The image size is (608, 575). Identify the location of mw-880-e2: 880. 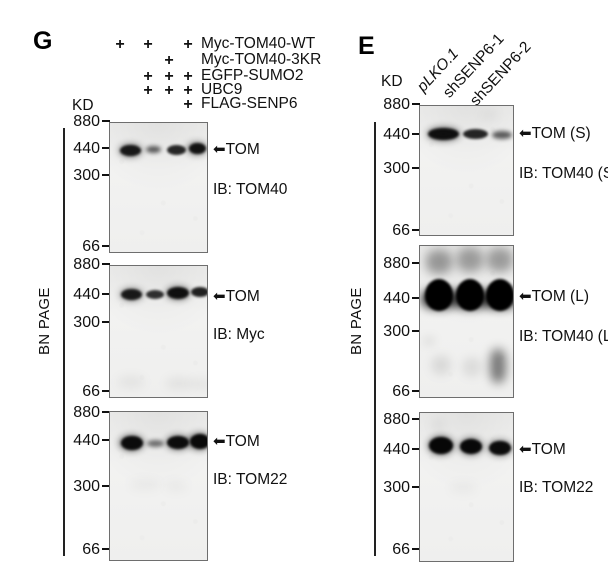
(399, 264).